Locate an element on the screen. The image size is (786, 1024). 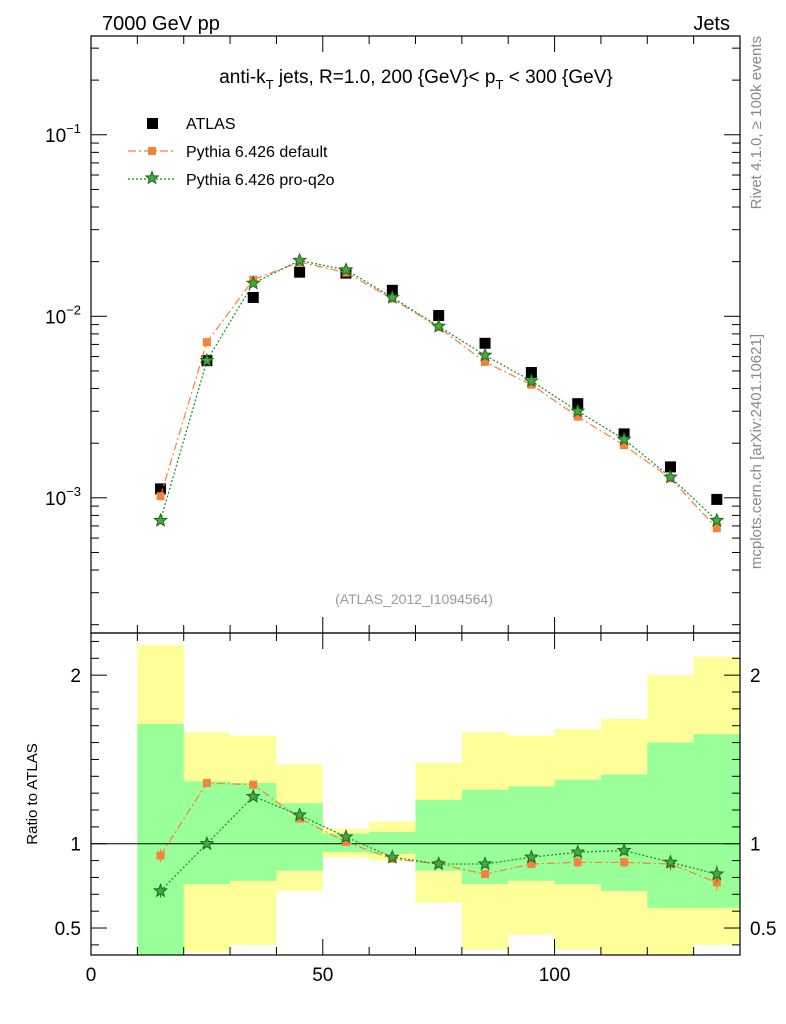
title-sub1: T is located at coordinates (270, 84).